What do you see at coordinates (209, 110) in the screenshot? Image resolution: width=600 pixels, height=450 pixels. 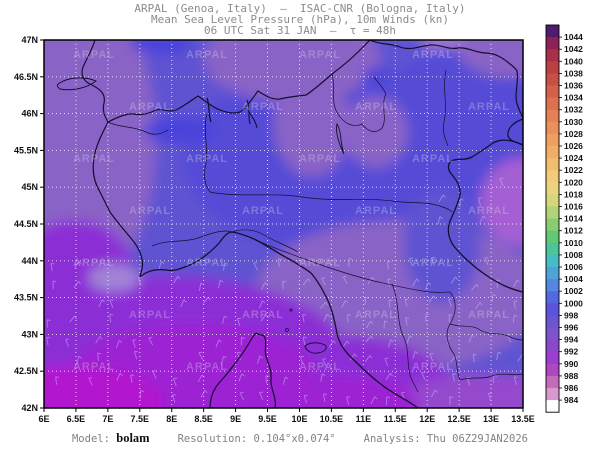 I see `lake-maggiore` at bounding box center [209, 110].